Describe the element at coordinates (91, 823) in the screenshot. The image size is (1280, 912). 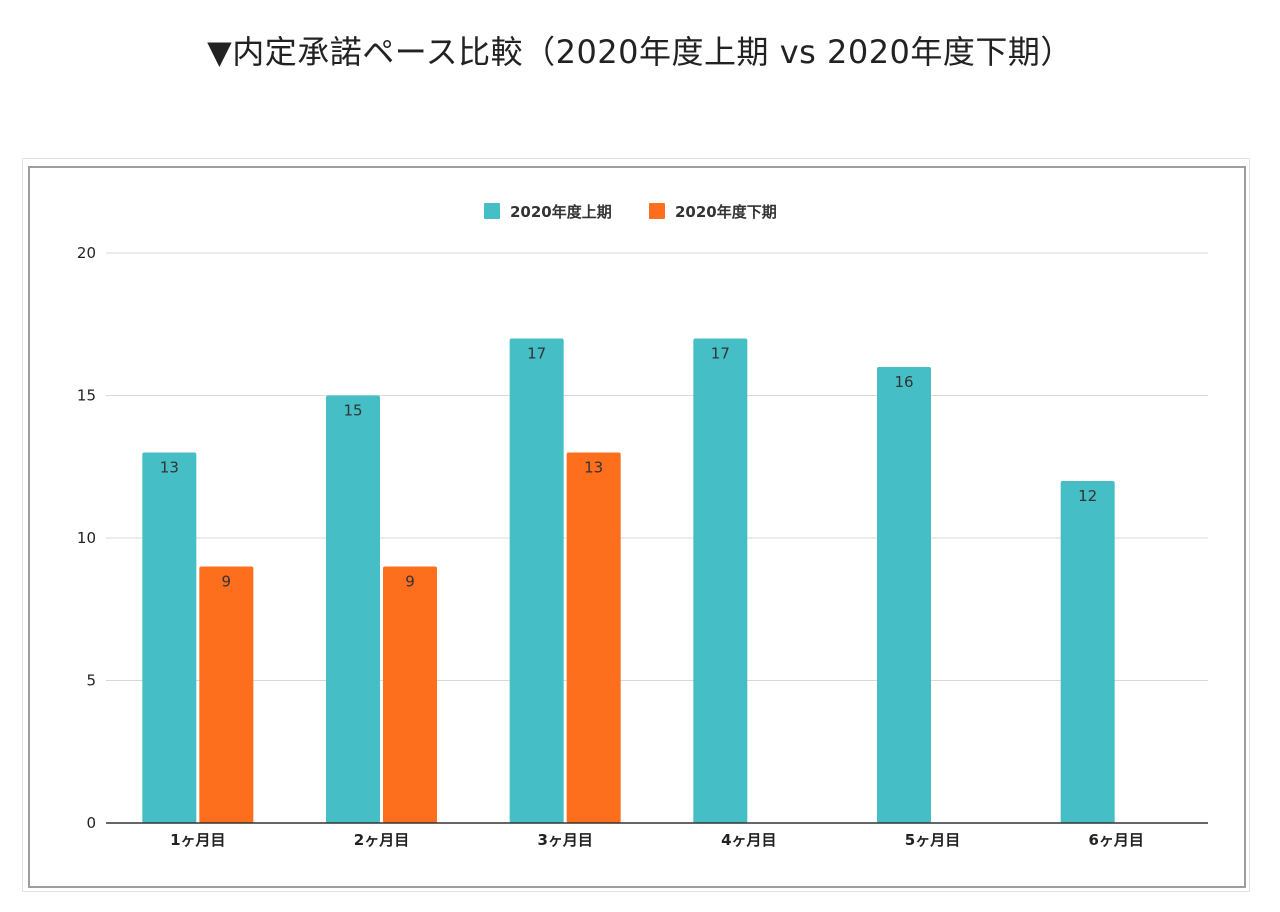
I see `y-tick-label: 0` at that location.